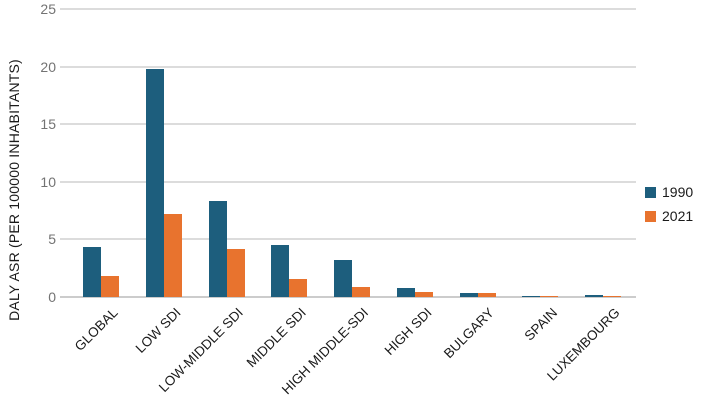  I want to click on y-tick-label-0: 0, so click(52, 297).